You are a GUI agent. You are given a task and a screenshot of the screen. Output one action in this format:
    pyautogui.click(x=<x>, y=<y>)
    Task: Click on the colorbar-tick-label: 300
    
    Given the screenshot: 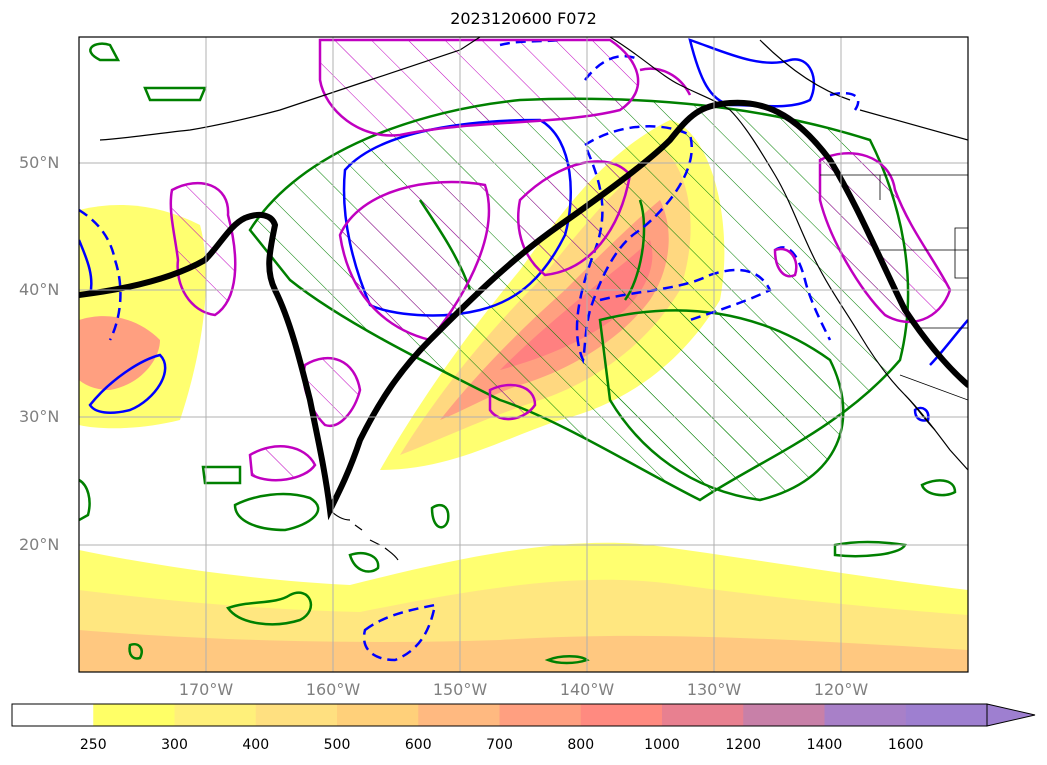 What is the action you would take?
    pyautogui.click(x=174, y=745)
    